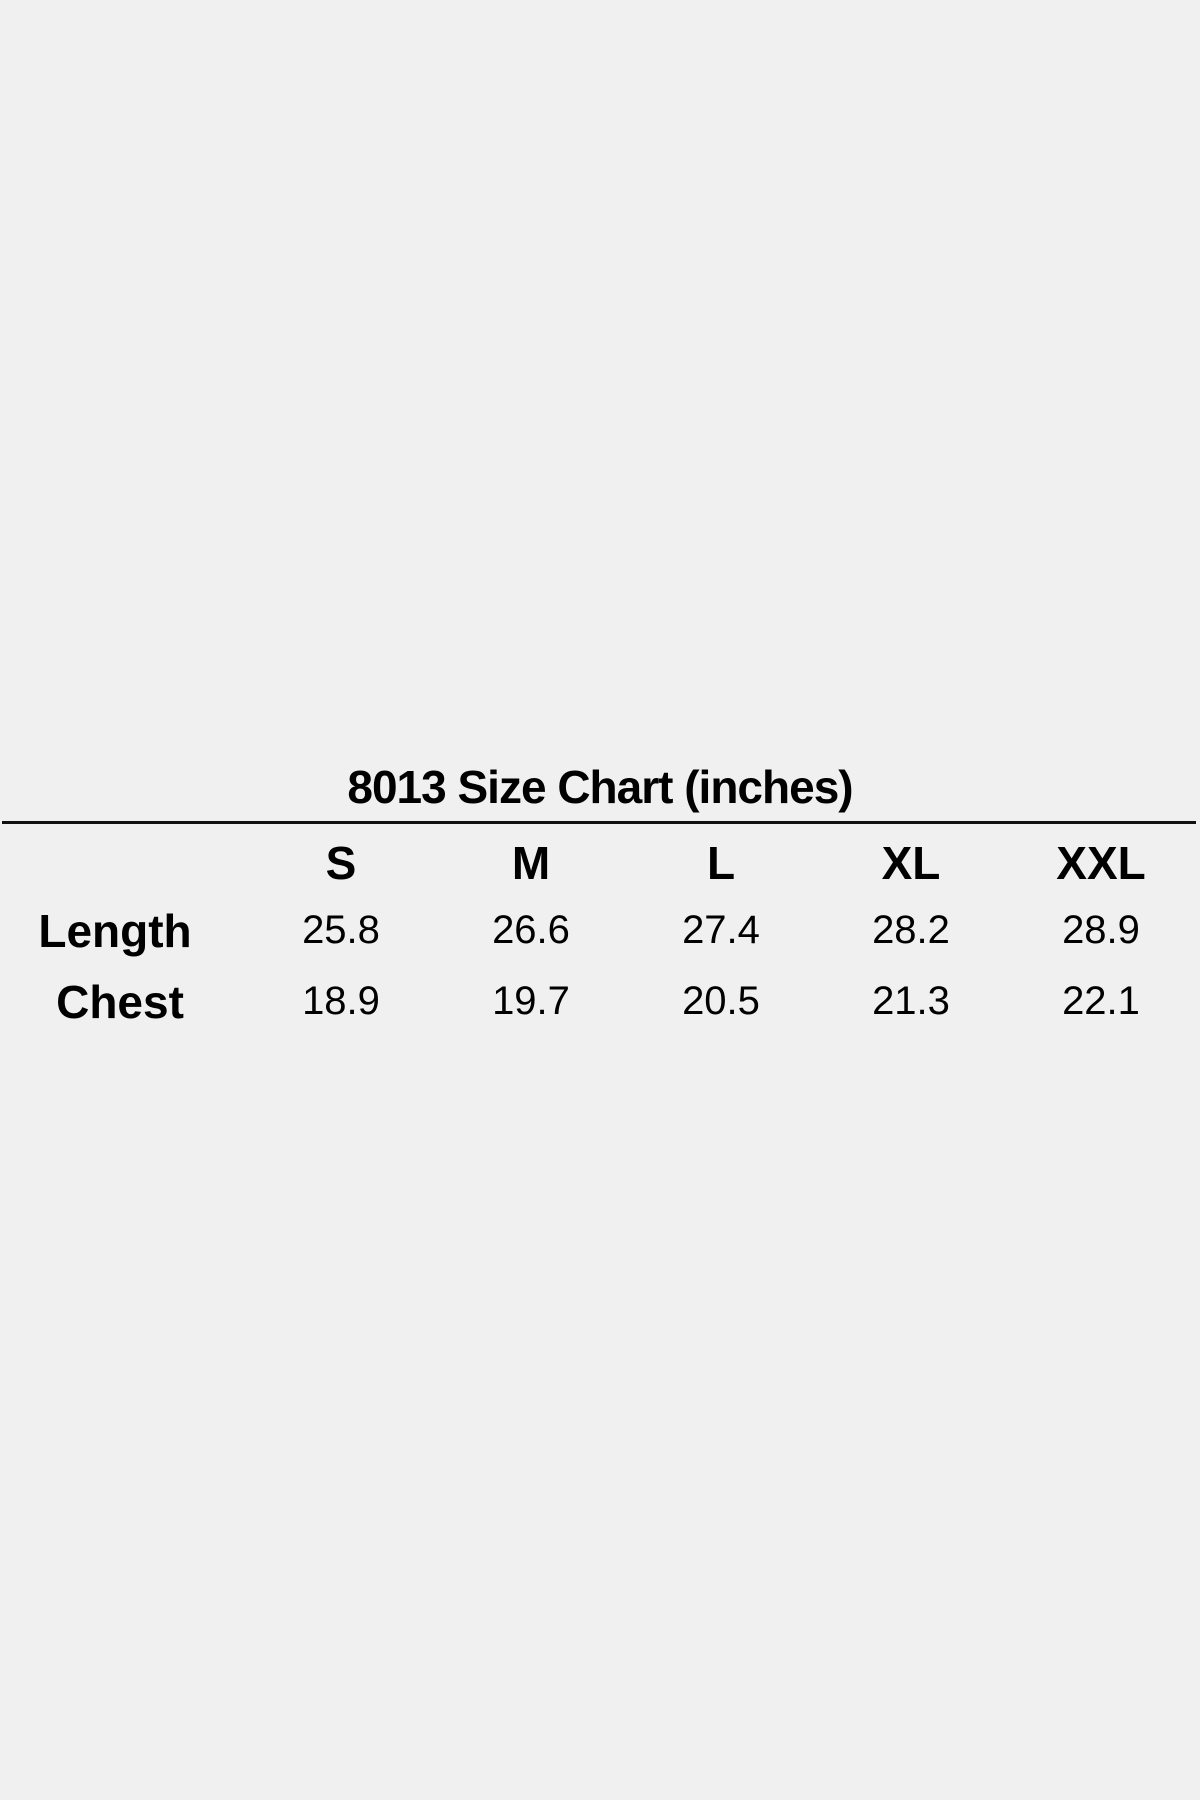 This screenshot has height=1800, width=1200. What do you see at coordinates (600, 787) in the screenshot?
I see `size-chart-title: 8013 Size Chart (inches)` at bounding box center [600, 787].